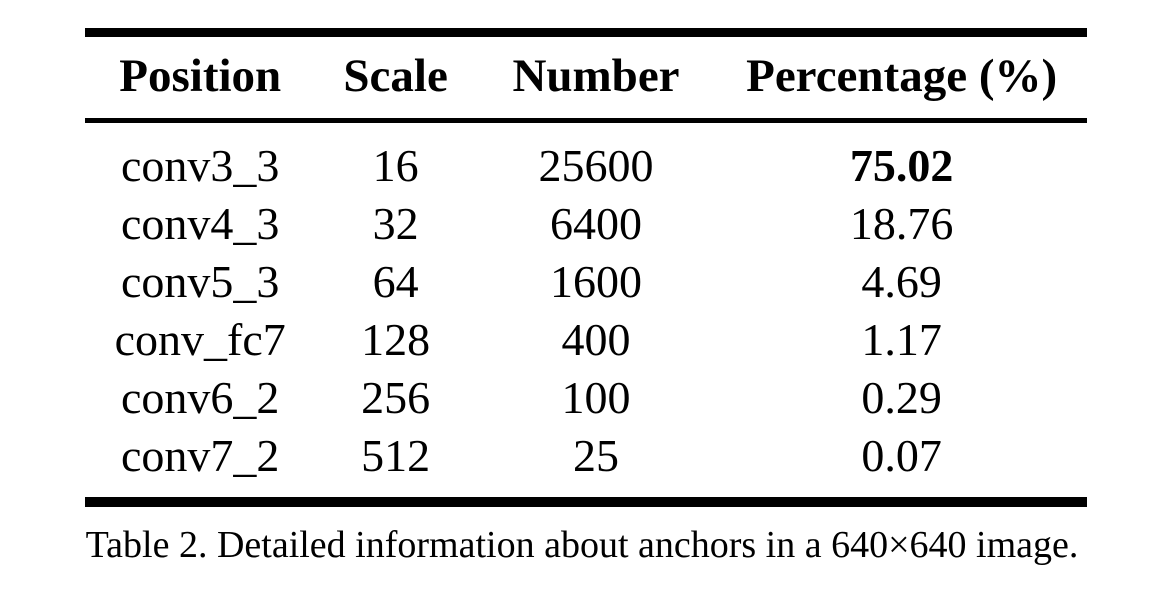 The image size is (1164, 590). I want to click on cell-percentage: 0.29, so click(901, 397).